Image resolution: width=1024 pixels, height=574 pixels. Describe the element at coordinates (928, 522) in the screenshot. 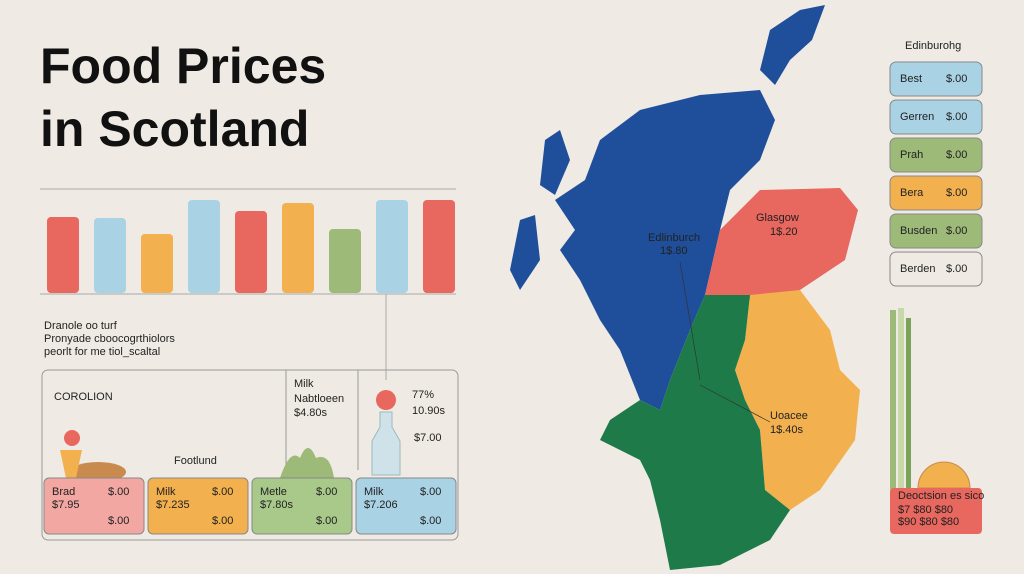

I see `note-line: $90 $80 $80` at that location.